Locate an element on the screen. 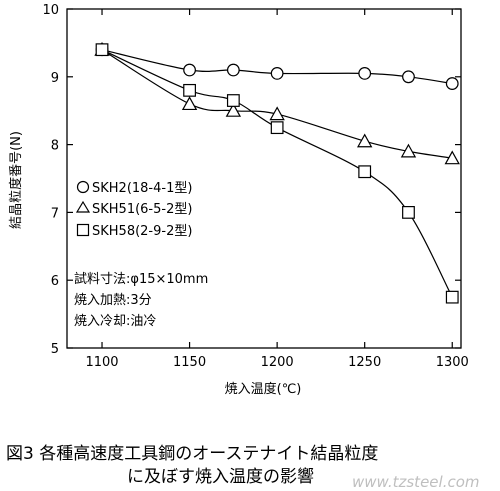 Image resolution: width=500 pixels, height=491 pixels. condition-sample-size: 試料寸法:φ15×10mm is located at coordinates (141, 279).